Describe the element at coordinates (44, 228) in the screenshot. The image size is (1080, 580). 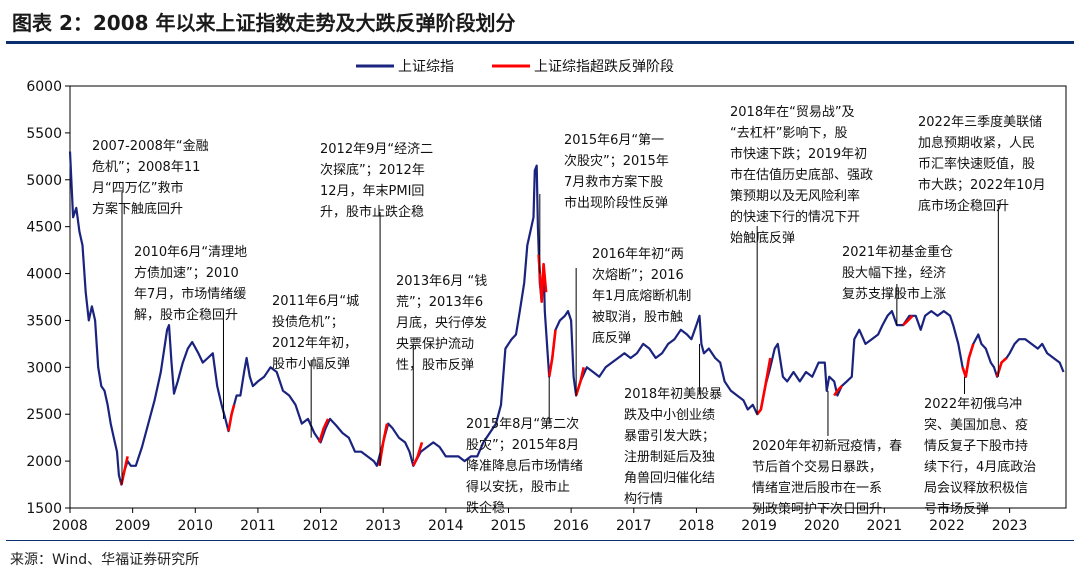
I see `y-tick-label: 4500` at that location.